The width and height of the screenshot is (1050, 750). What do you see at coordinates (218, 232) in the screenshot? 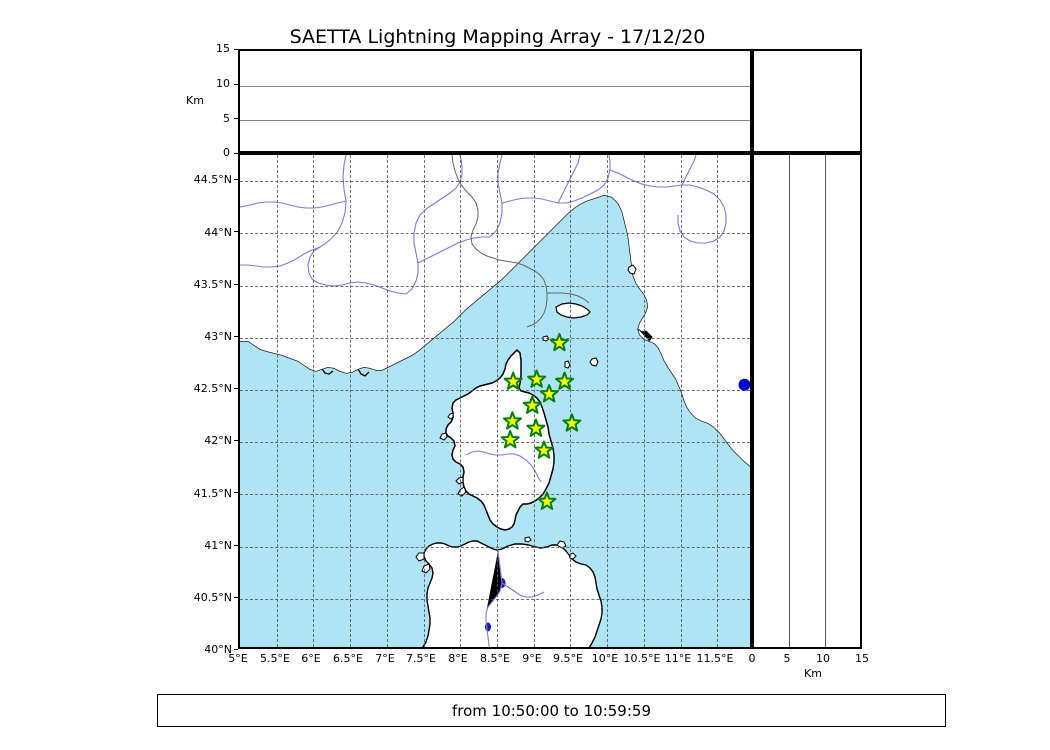
I see `tick-lat-44: 44°N` at bounding box center [218, 232].